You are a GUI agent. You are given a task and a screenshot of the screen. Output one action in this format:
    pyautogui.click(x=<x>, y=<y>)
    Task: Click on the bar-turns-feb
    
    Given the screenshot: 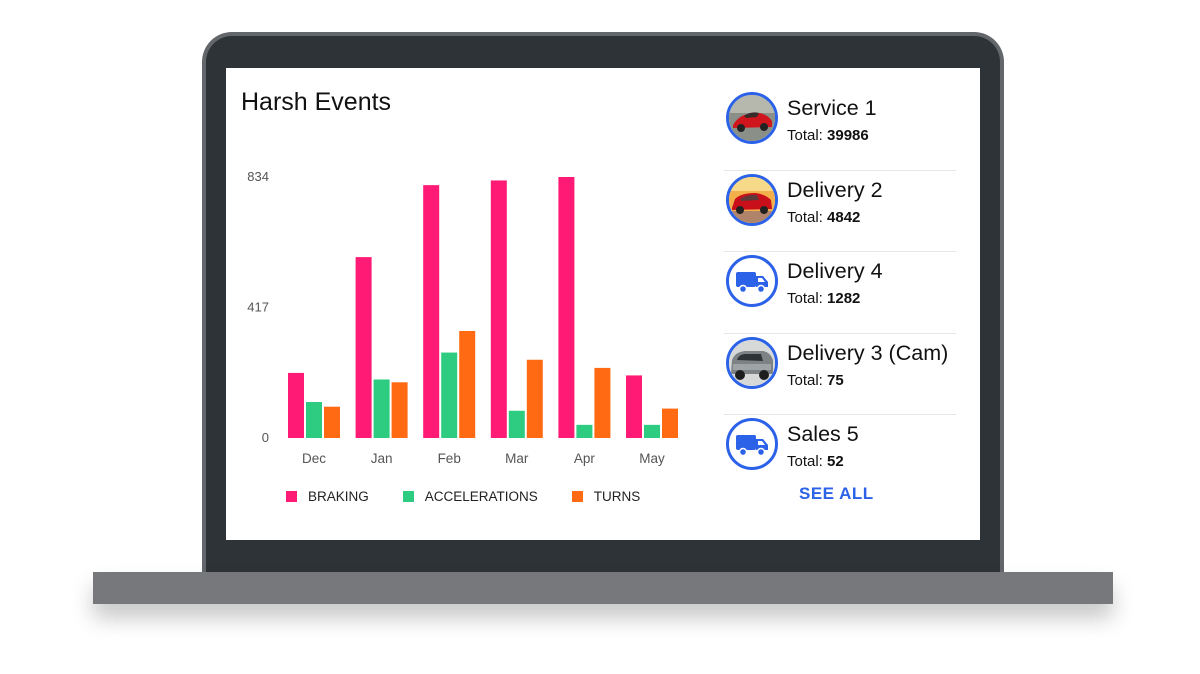 What is the action you would take?
    pyautogui.click(x=467, y=384)
    